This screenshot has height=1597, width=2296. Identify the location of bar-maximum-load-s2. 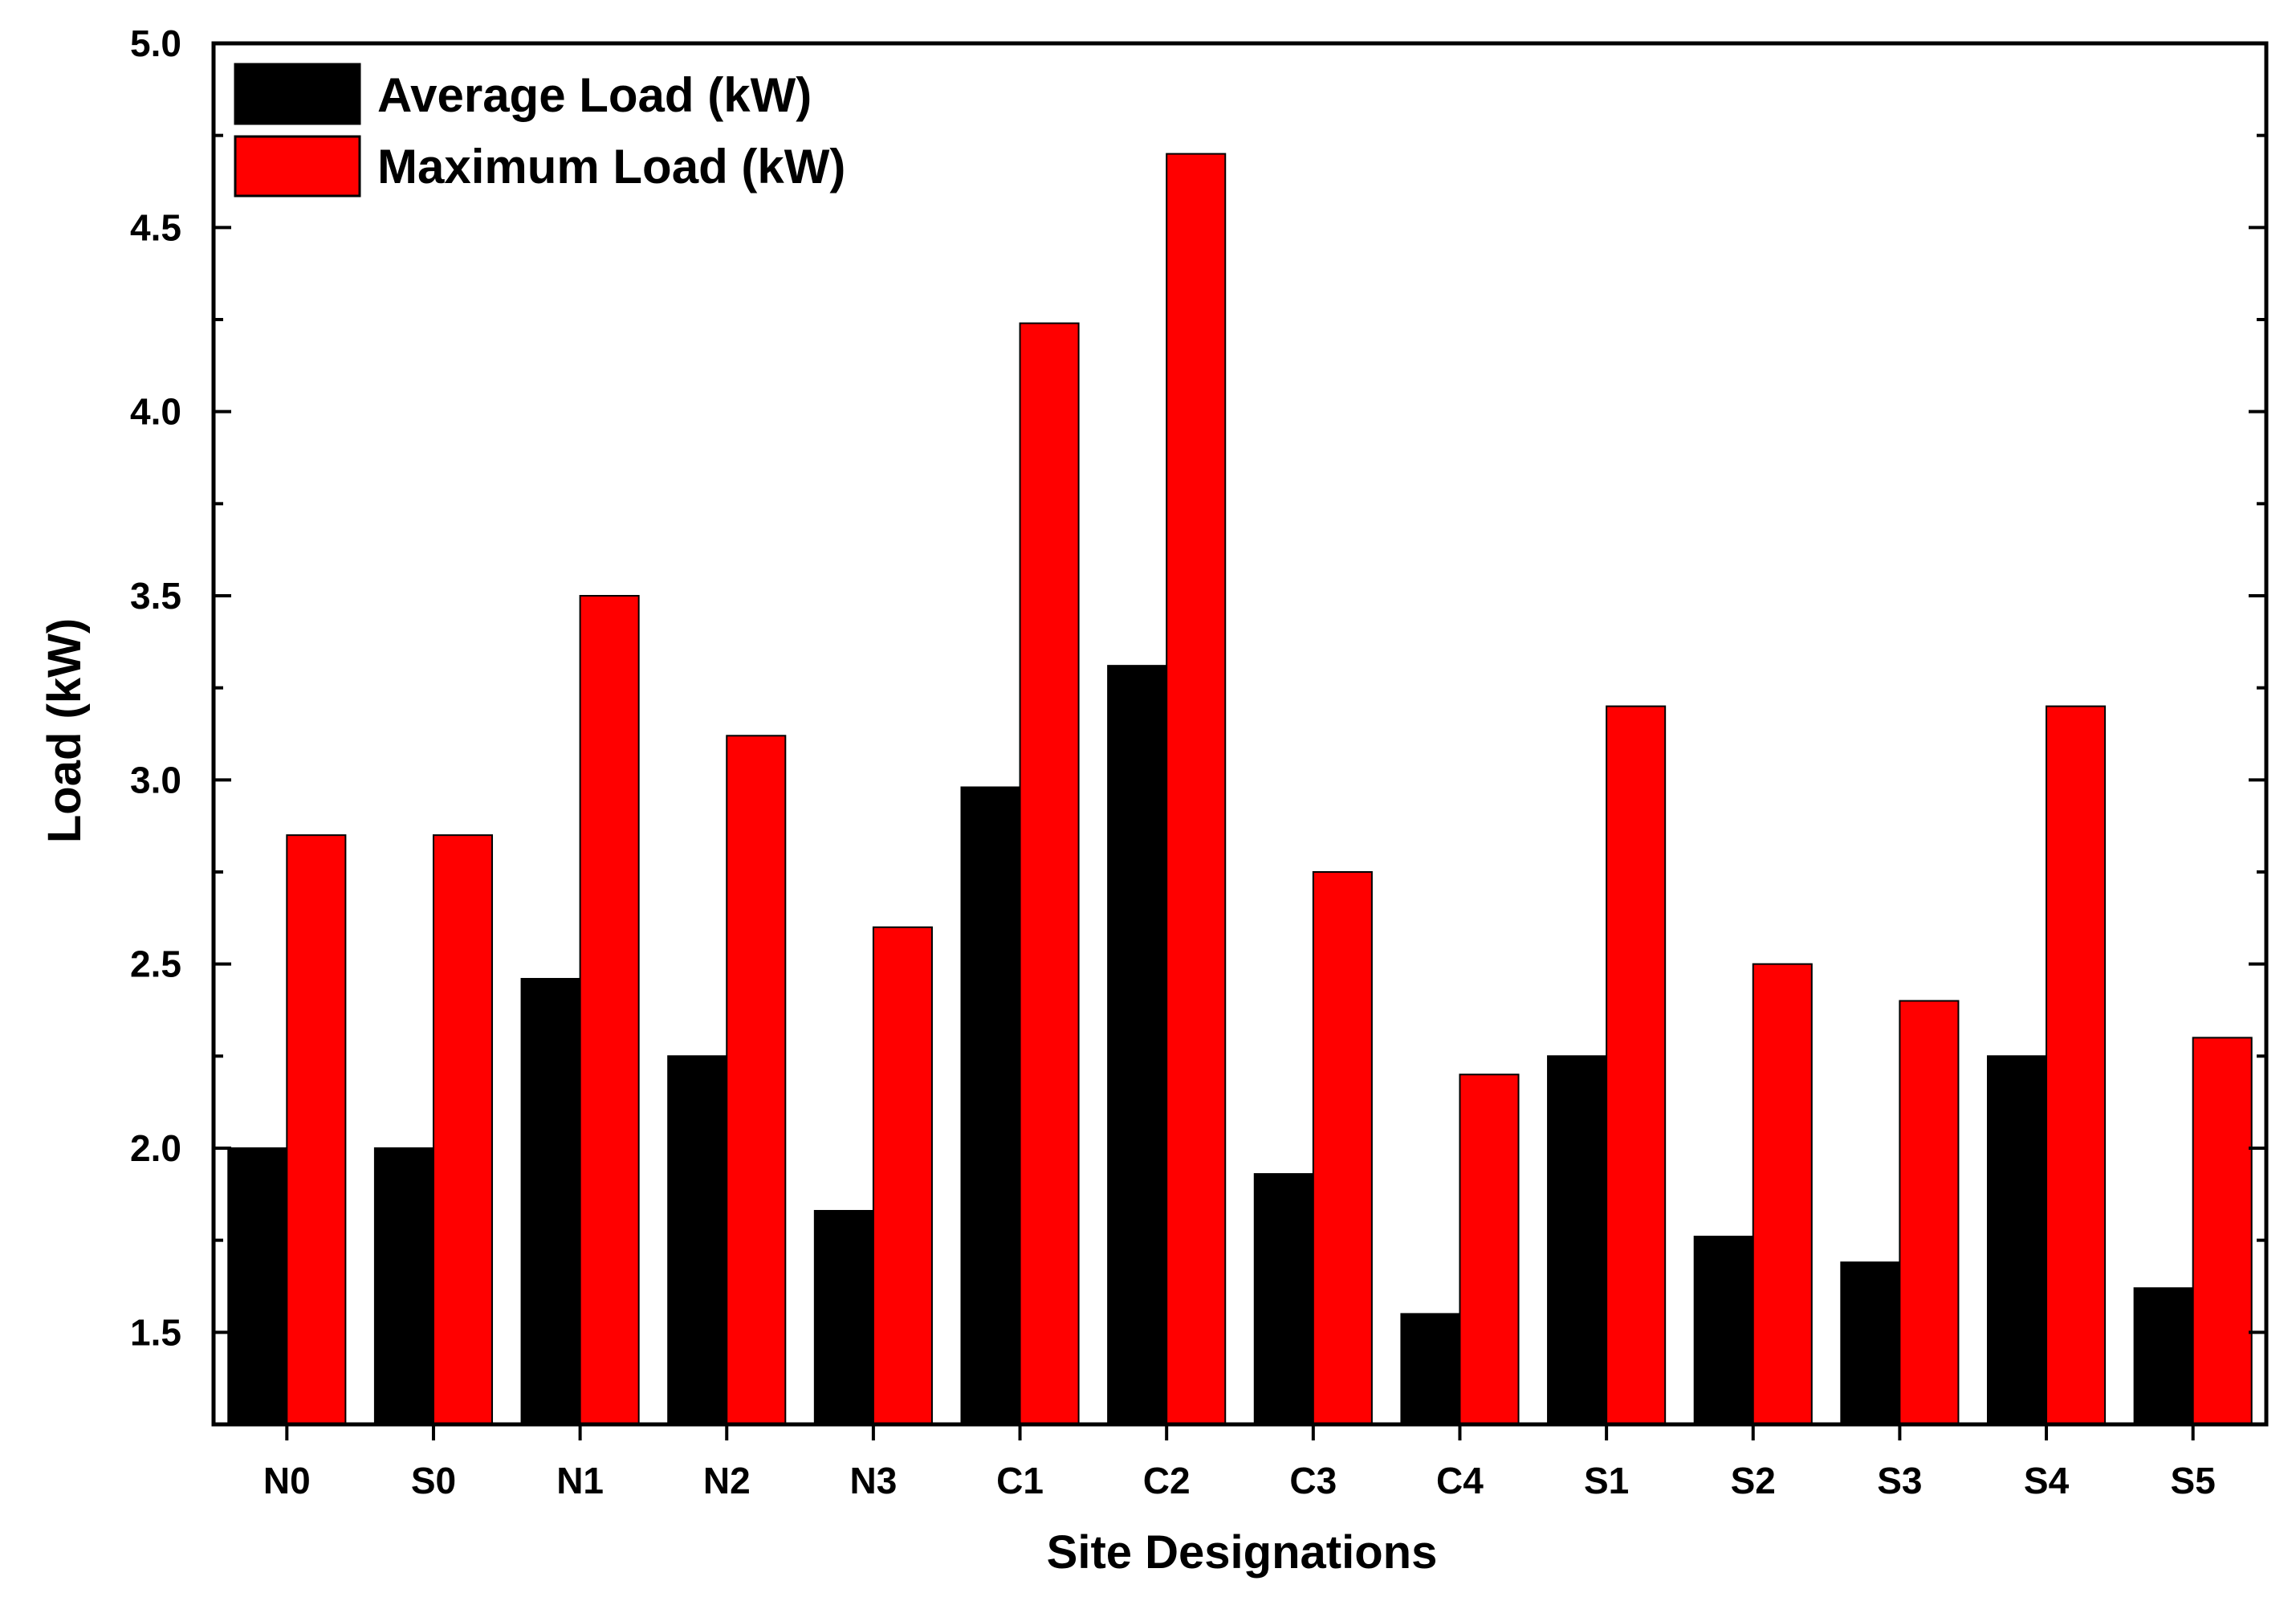
(1782, 1194).